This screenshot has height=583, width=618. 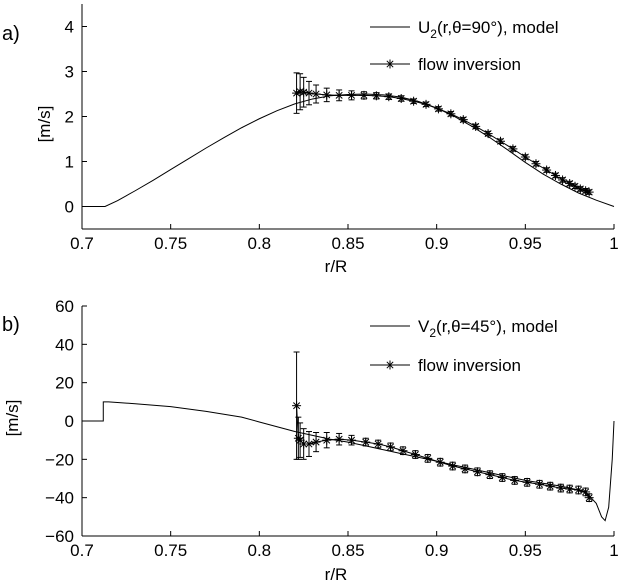 I want to click on legend-b-inversion-star, so click(x=390, y=365).